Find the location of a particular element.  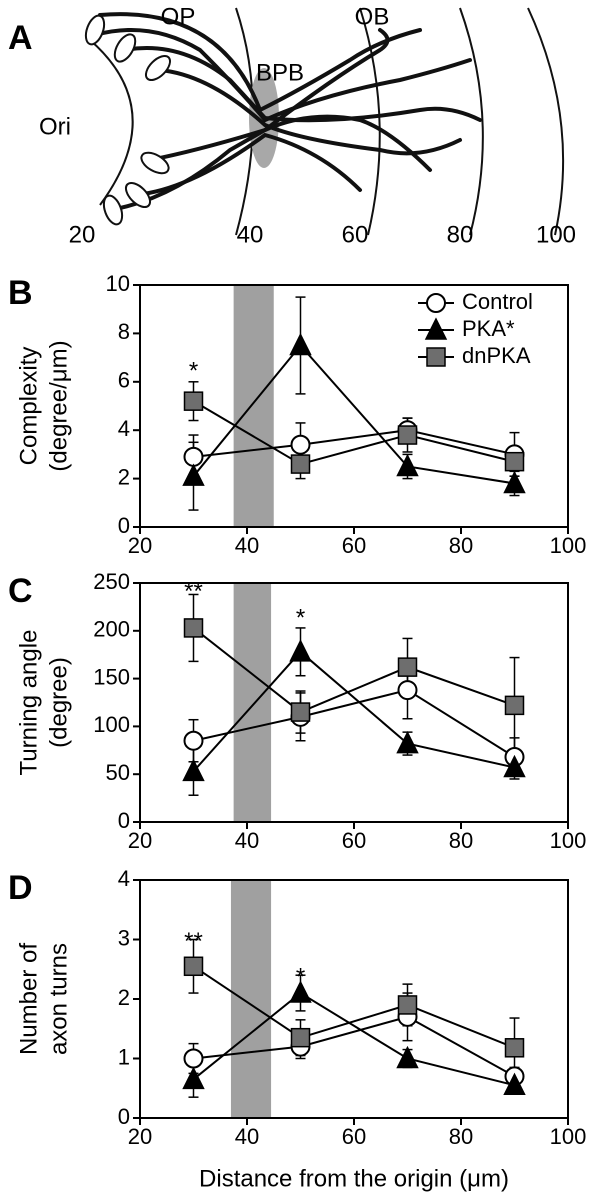

y-tick-label: 10 is located at coordinates (118, 283).